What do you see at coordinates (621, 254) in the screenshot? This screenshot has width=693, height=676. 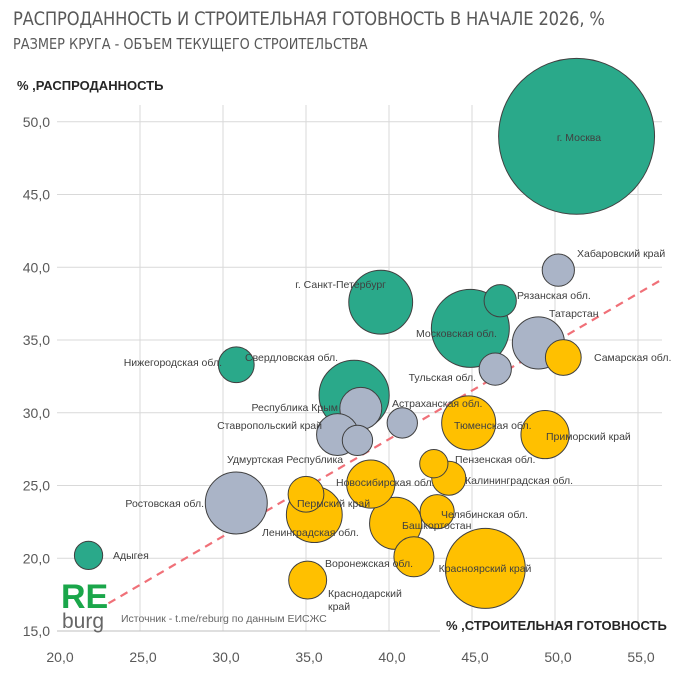 I see `bubble-label: Хабаровский край` at bounding box center [621, 254].